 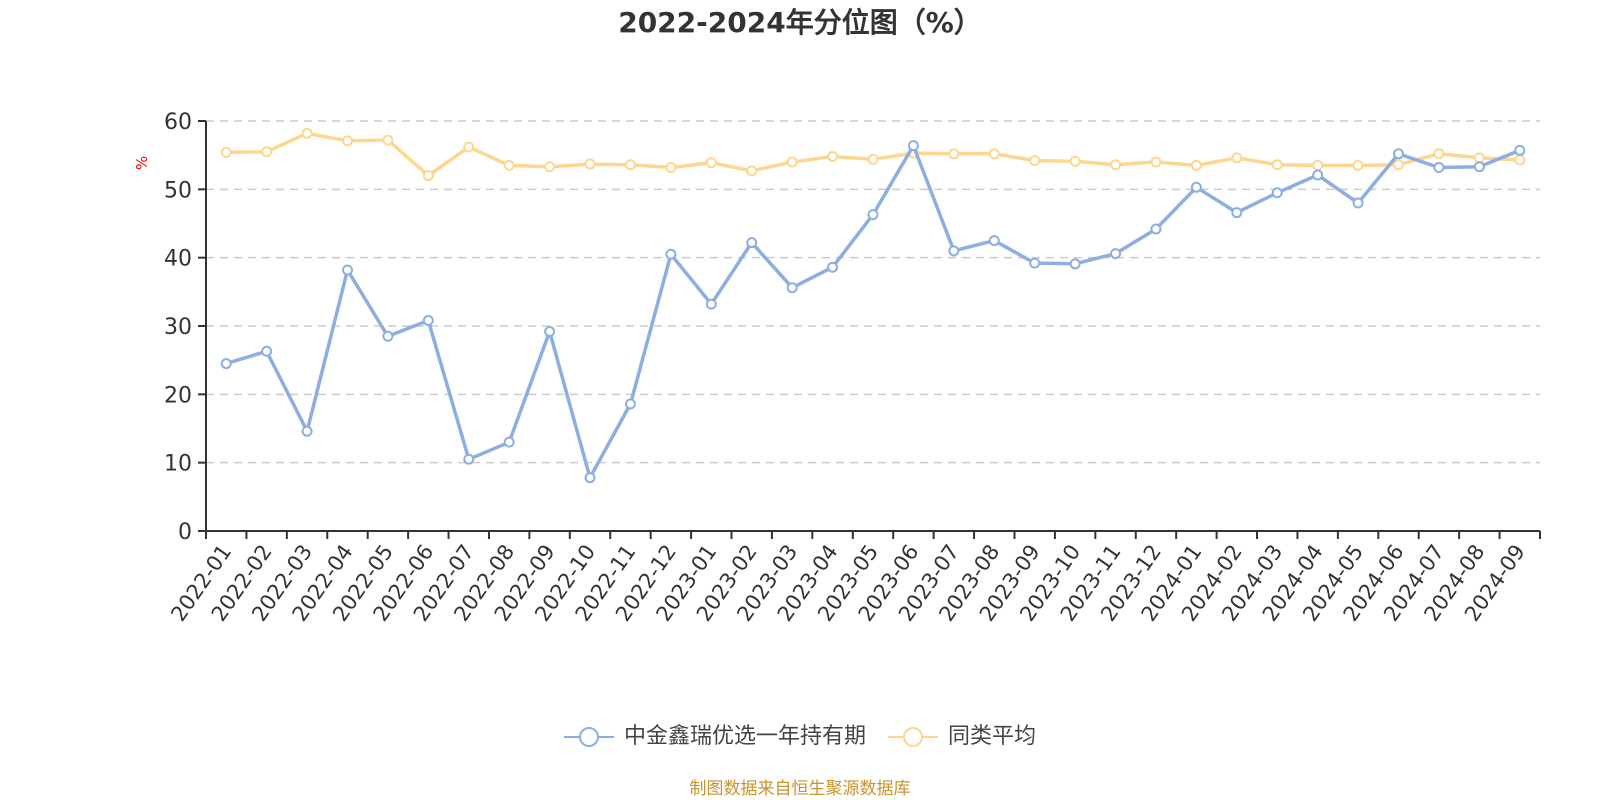 I want to click on data-source-footer: 制图数据来自恒生聚源数据库, so click(x=800, y=789).